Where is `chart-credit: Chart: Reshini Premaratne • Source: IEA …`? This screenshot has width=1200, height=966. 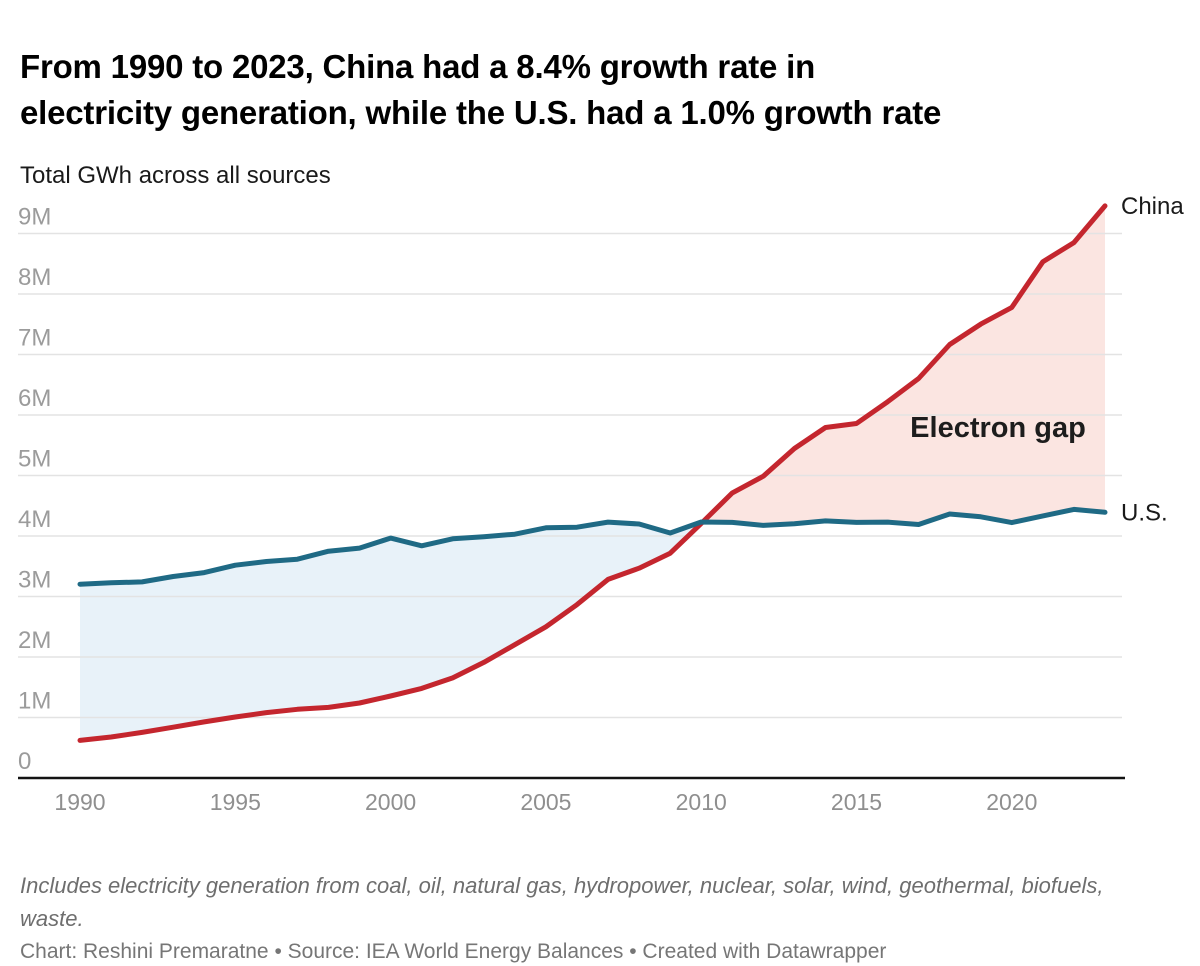 chart-credit: Chart: Reshini Premaratne • Source: IEA … is located at coordinates (453, 951).